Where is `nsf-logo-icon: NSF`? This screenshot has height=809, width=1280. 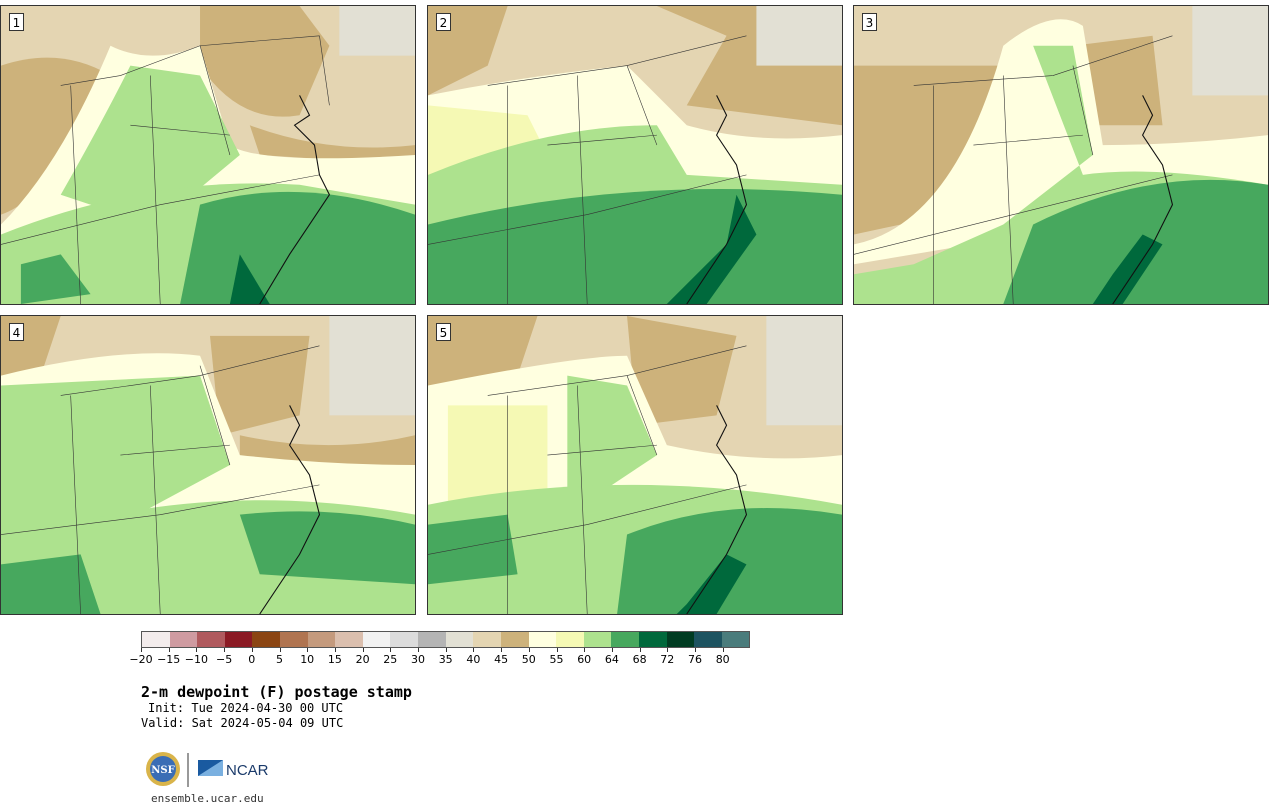 nsf-logo-icon: NSF is located at coordinates (163, 769).